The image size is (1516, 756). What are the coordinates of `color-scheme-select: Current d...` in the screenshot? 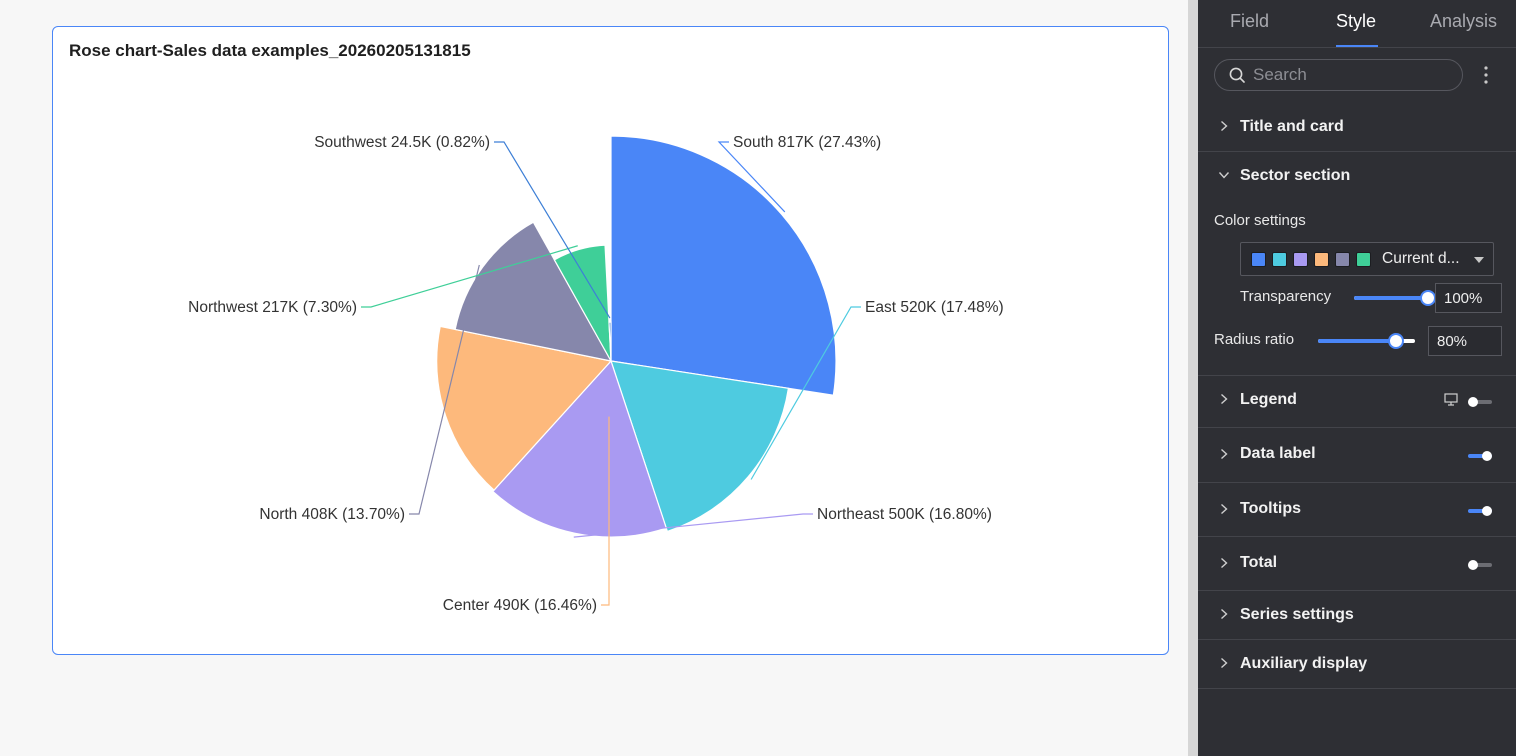 It's located at (1367, 259).